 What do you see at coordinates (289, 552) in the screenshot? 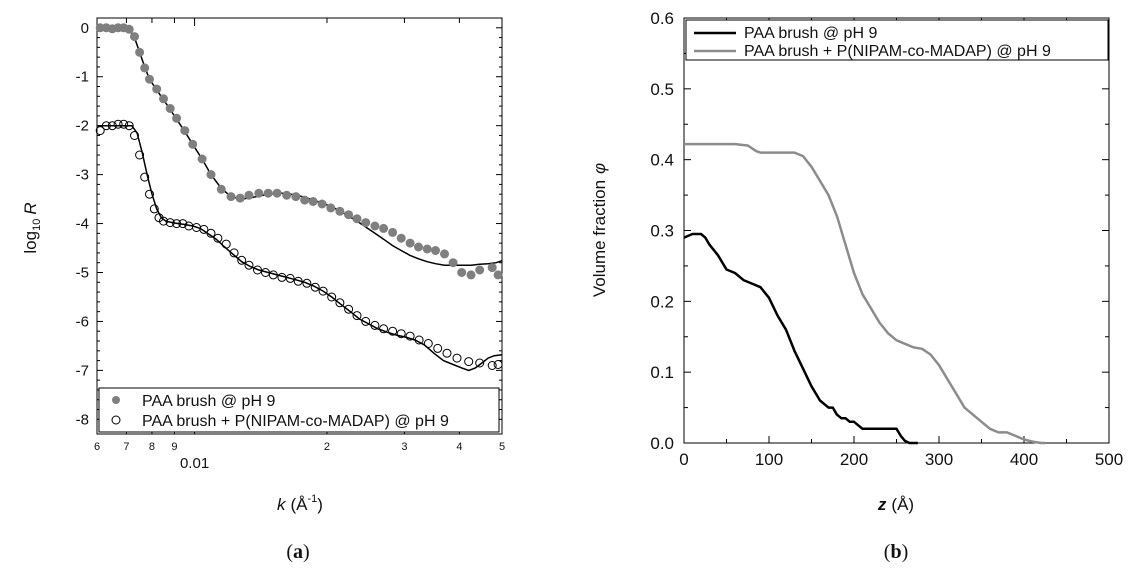
I see `panel-label-a-open: (` at bounding box center [289, 552].